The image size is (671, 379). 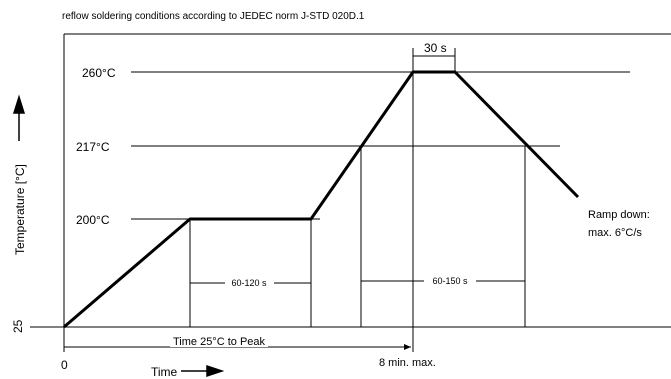 I want to click on ramp-down-label-line1: Ramp down:, so click(x=619, y=215).